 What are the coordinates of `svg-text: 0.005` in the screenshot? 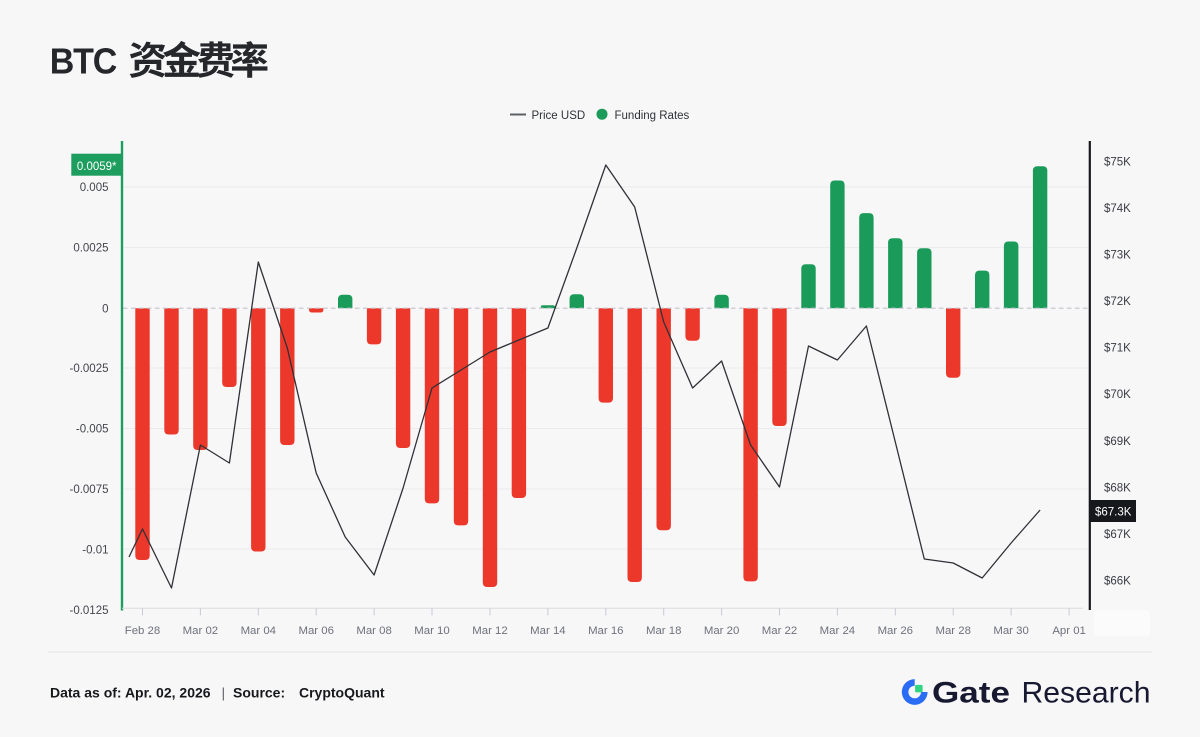 It's located at (94, 188).